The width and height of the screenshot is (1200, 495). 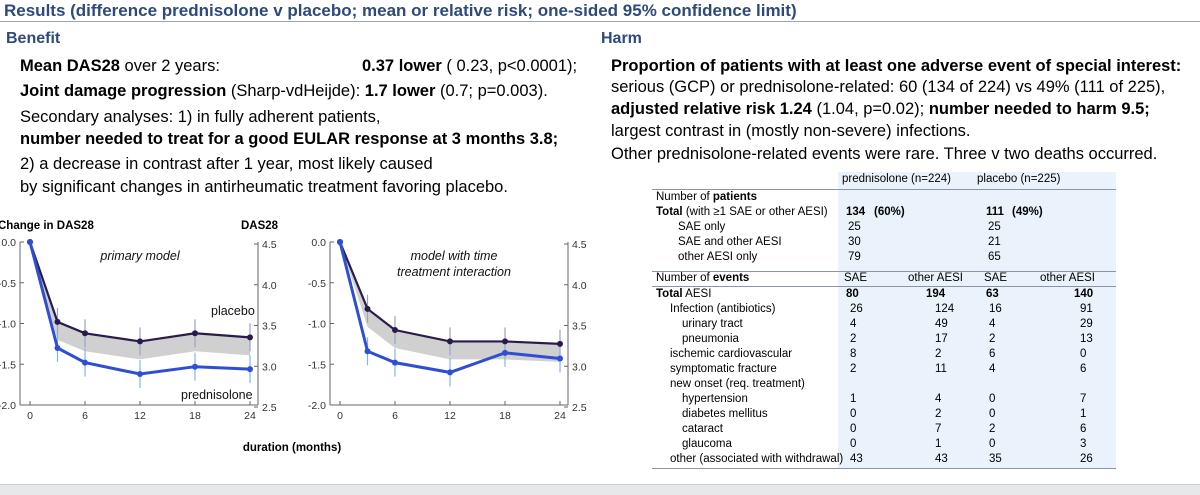 I want to click on das-line: Mean DAS28 over 2 years:, so click(x=120, y=66).